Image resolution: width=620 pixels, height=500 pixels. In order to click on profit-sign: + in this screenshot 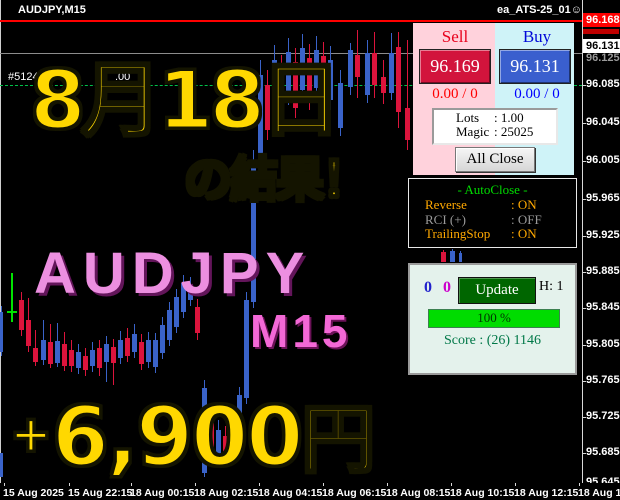, I will do `click(31, 434)`.